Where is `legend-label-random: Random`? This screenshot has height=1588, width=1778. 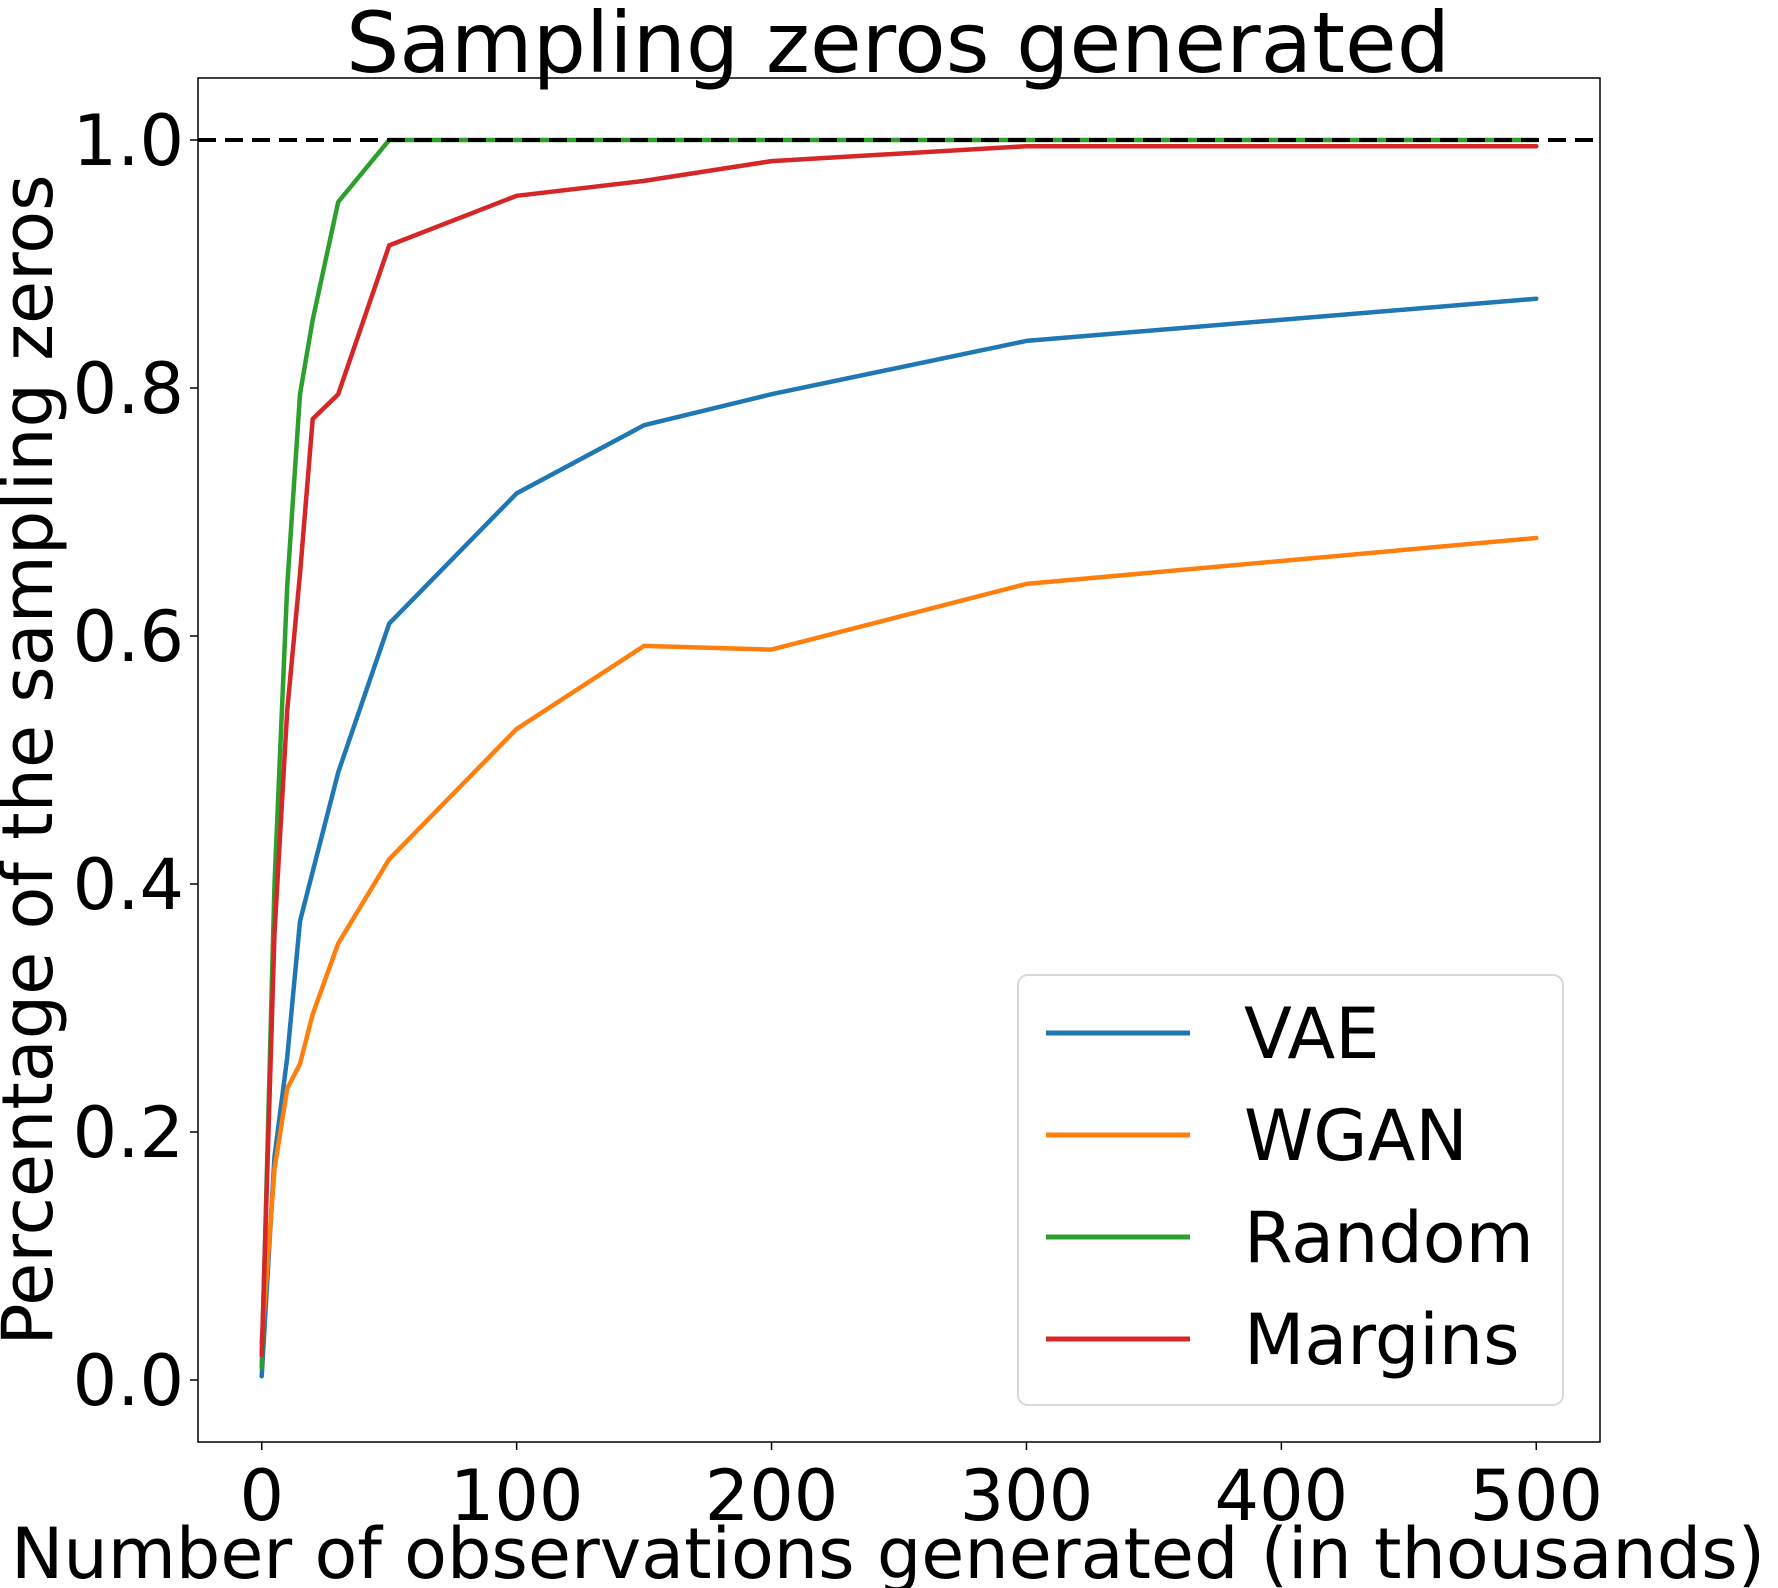
legend-label-random: Random is located at coordinates (1389, 1238).